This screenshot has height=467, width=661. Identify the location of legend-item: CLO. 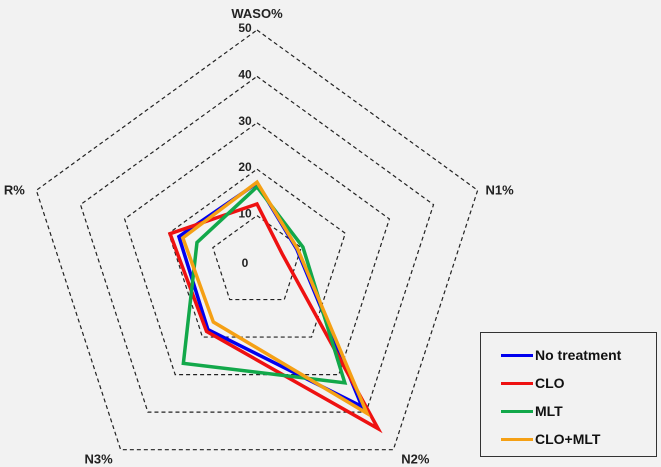
(578, 383).